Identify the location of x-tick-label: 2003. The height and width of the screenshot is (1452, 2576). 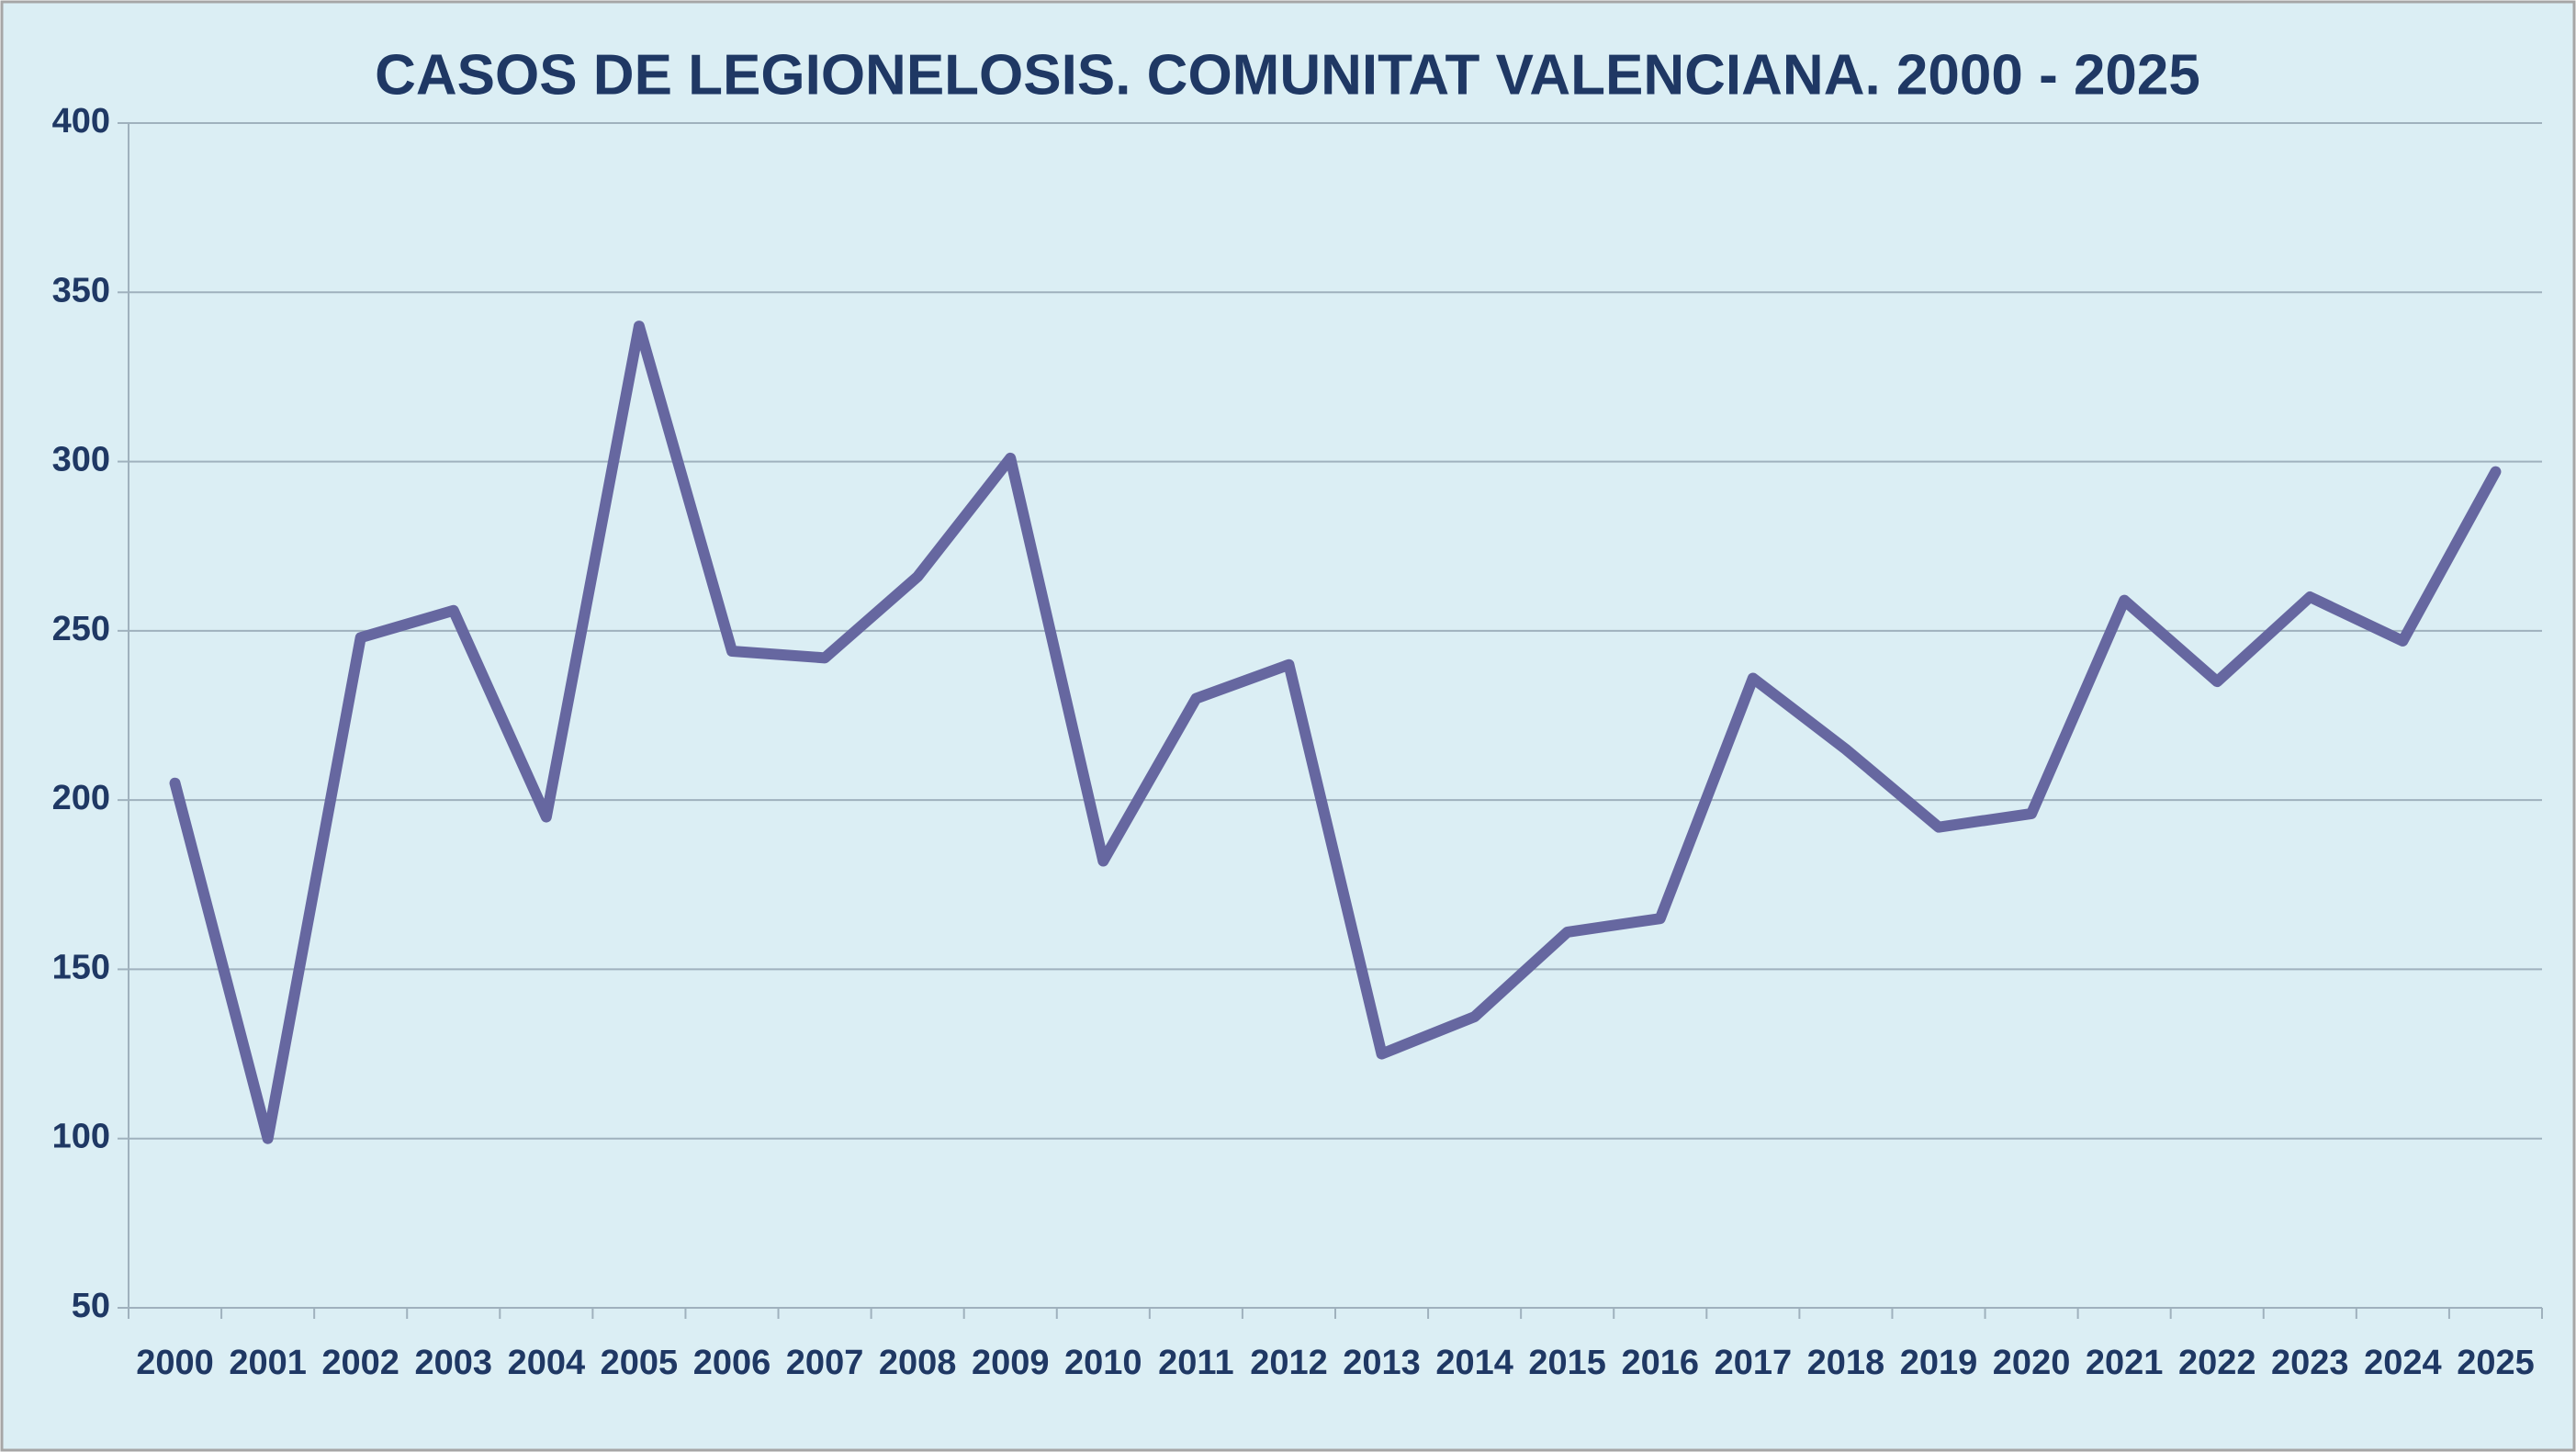
(453, 1363).